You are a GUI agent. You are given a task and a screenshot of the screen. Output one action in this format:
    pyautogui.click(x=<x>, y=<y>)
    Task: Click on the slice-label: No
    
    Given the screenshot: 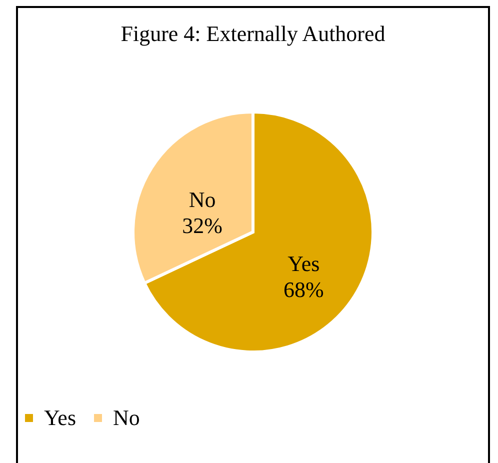 What is the action you would take?
    pyautogui.click(x=202, y=199)
    